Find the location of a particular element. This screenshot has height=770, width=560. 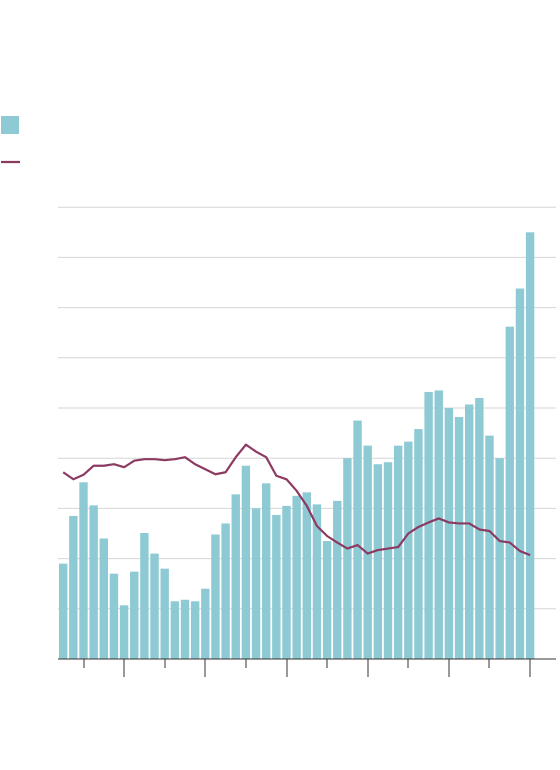

line-series is located at coordinates (296, 500).